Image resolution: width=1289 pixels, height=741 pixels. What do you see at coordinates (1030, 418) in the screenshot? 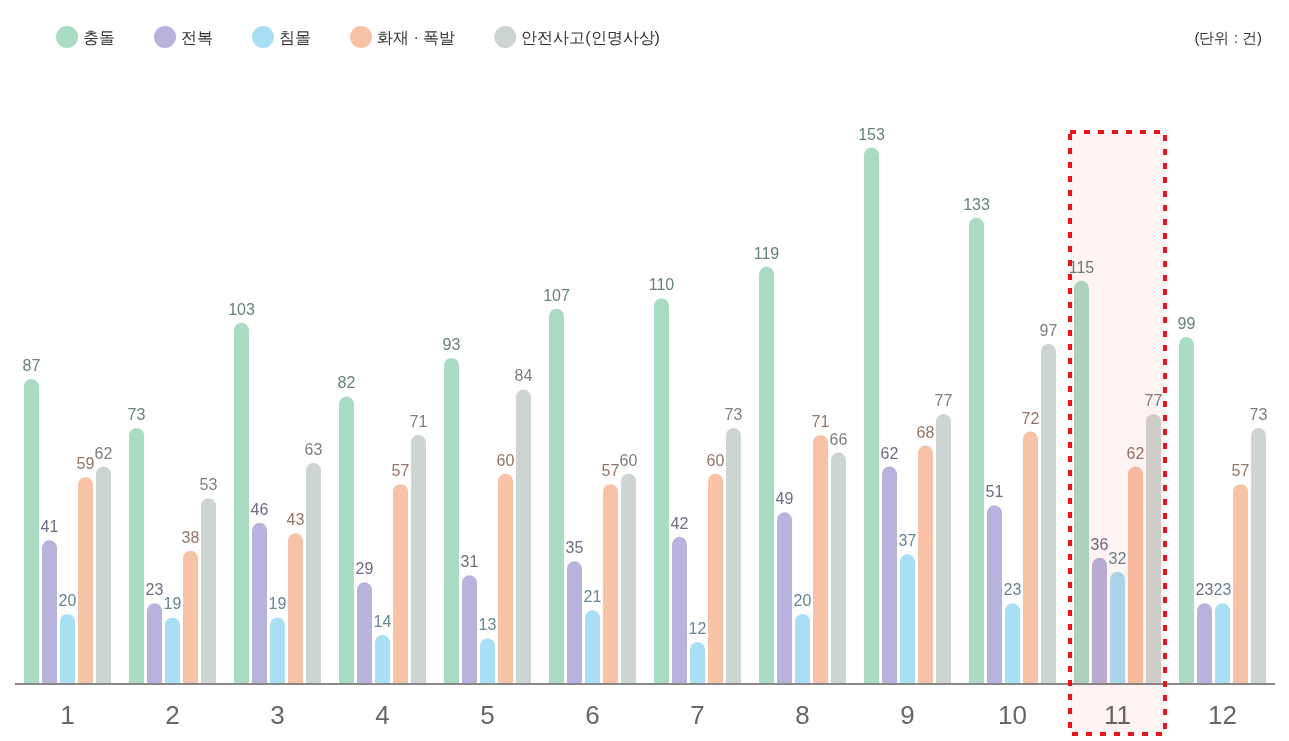
I see `data-label: 72` at bounding box center [1030, 418].